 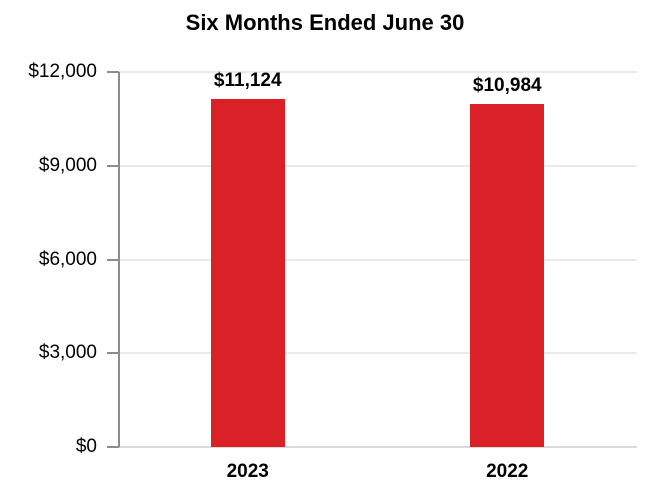 I want to click on bar-value-label: $11,124, so click(x=247, y=81).